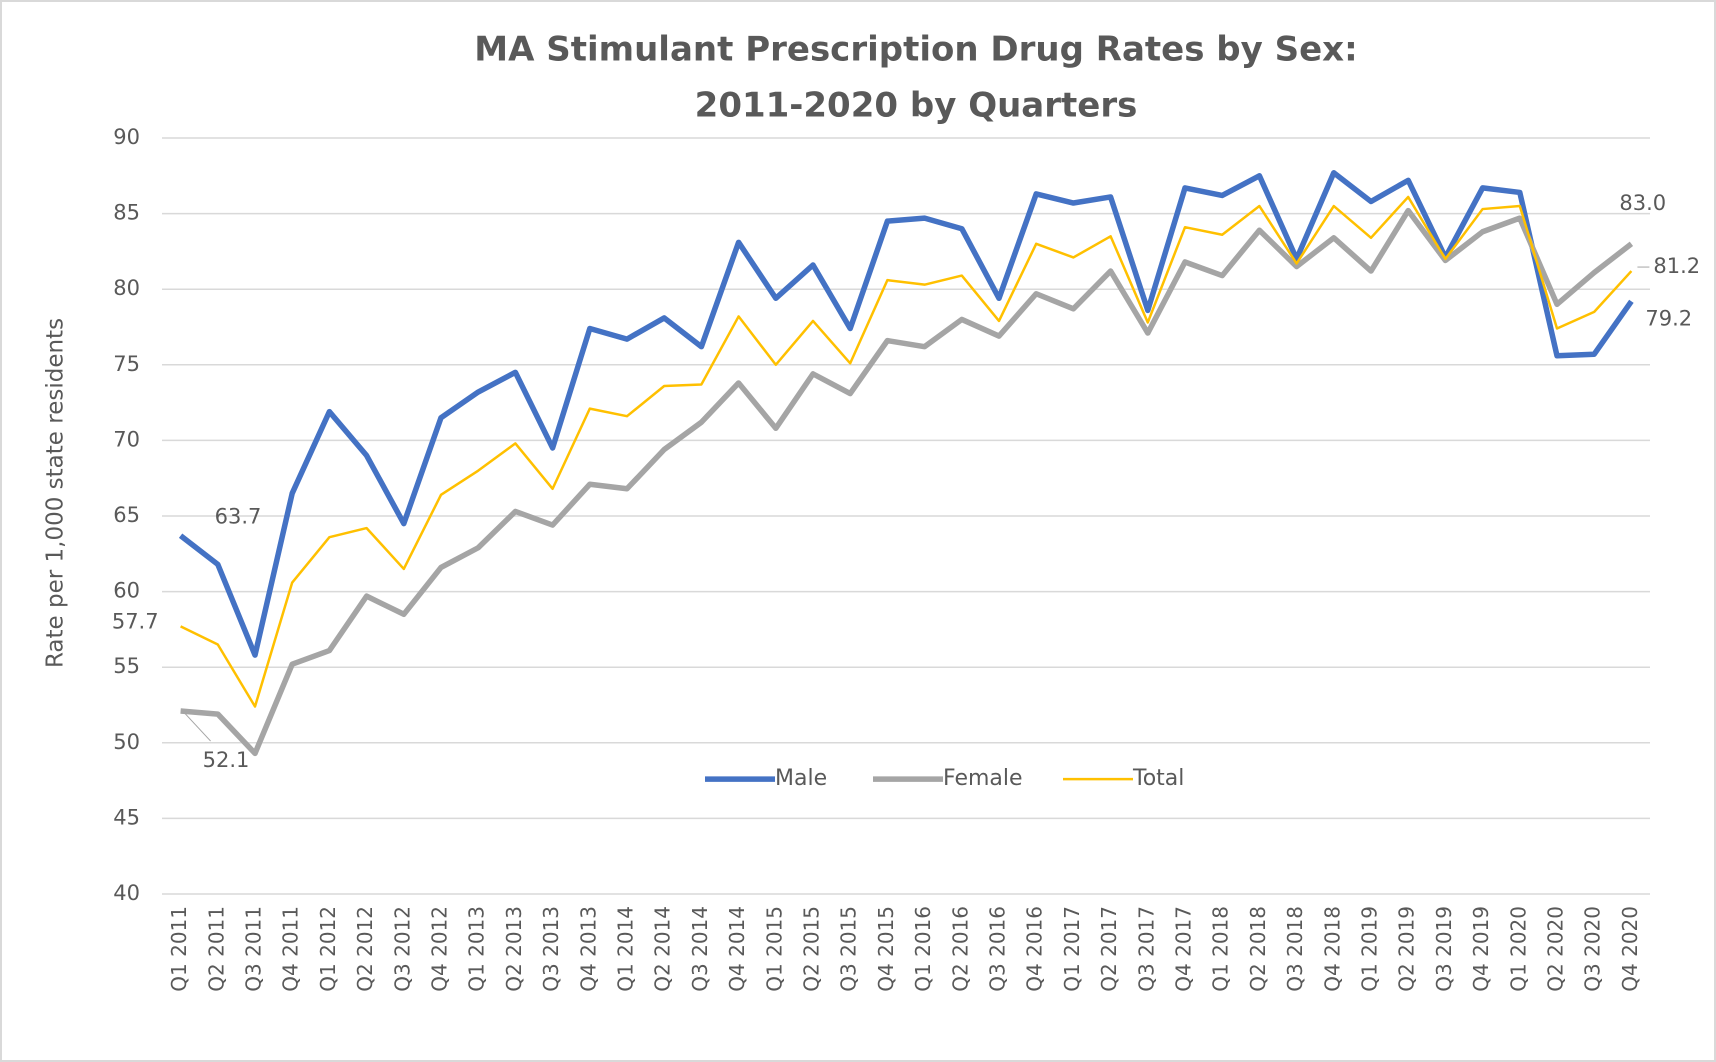  What do you see at coordinates (226, 760) in the screenshot?
I see `data-label: 52.1` at bounding box center [226, 760].